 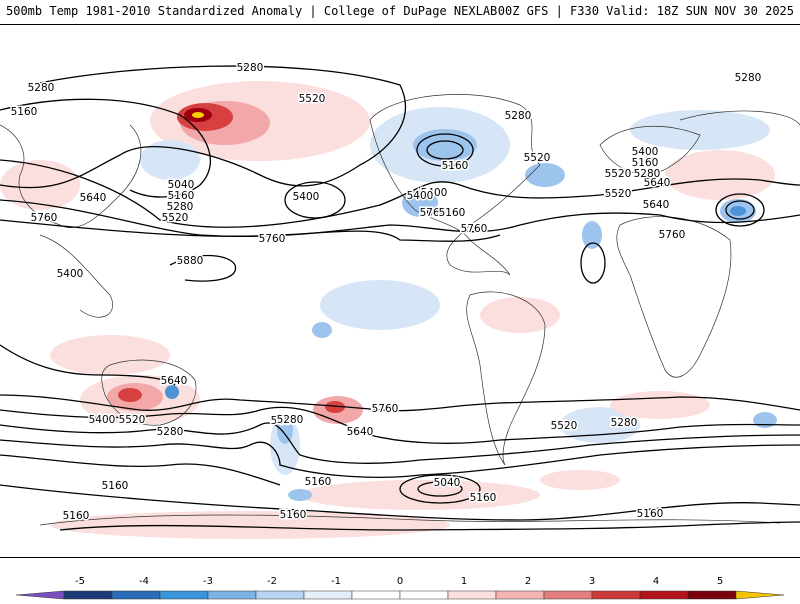 What do you see at coordinates (80, 581) in the screenshot?
I see `colorbar-tick-label: -5` at bounding box center [80, 581].